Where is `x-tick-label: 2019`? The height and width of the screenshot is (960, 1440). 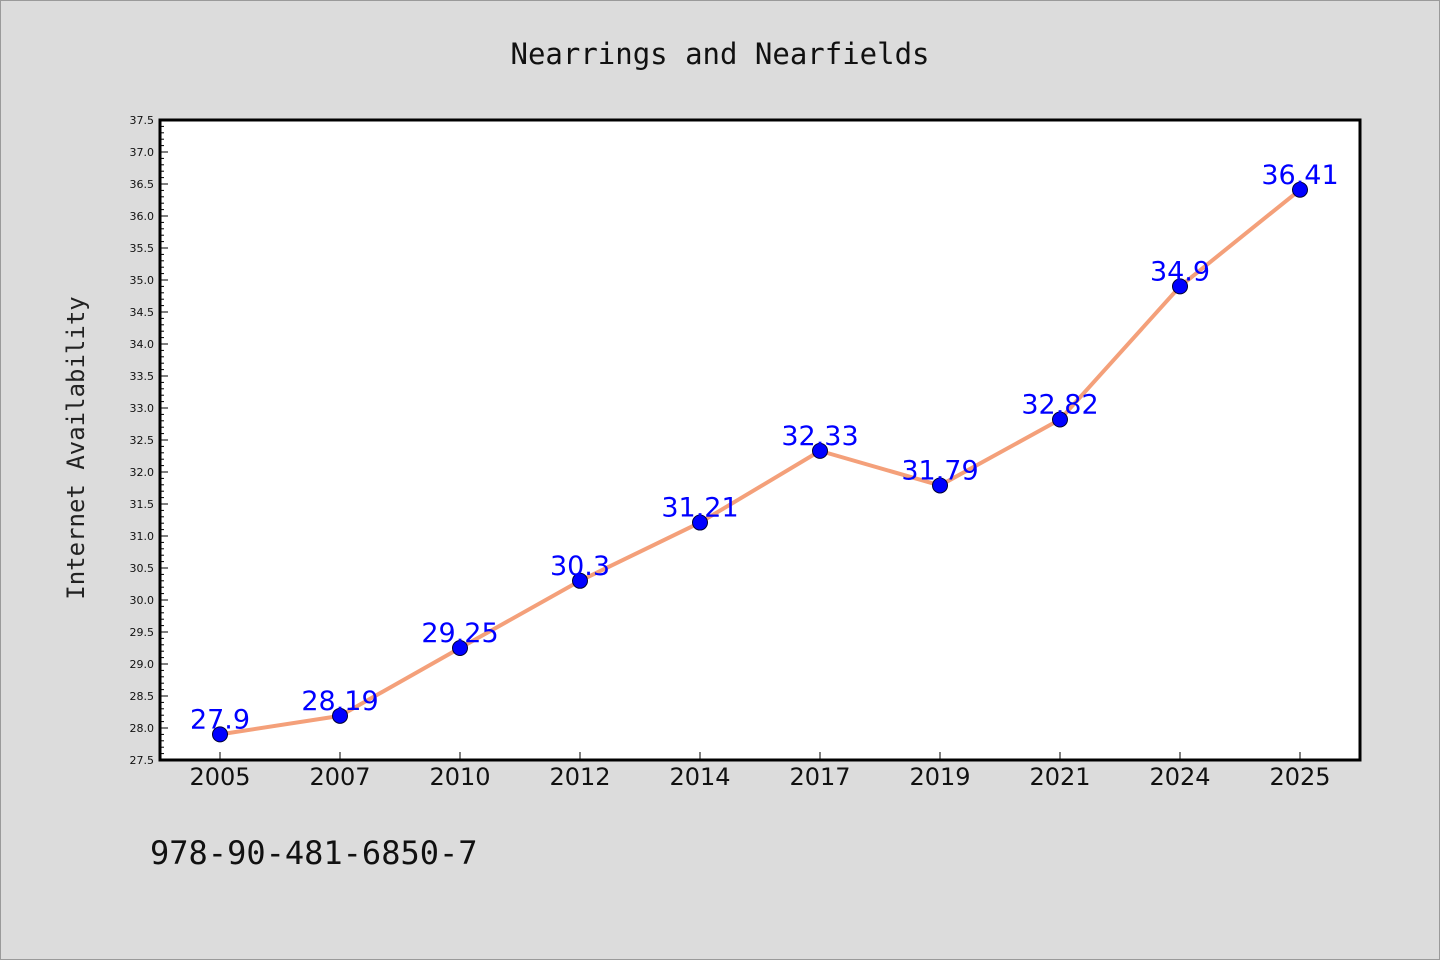
x-tick-label: 2019 is located at coordinates (939, 777).